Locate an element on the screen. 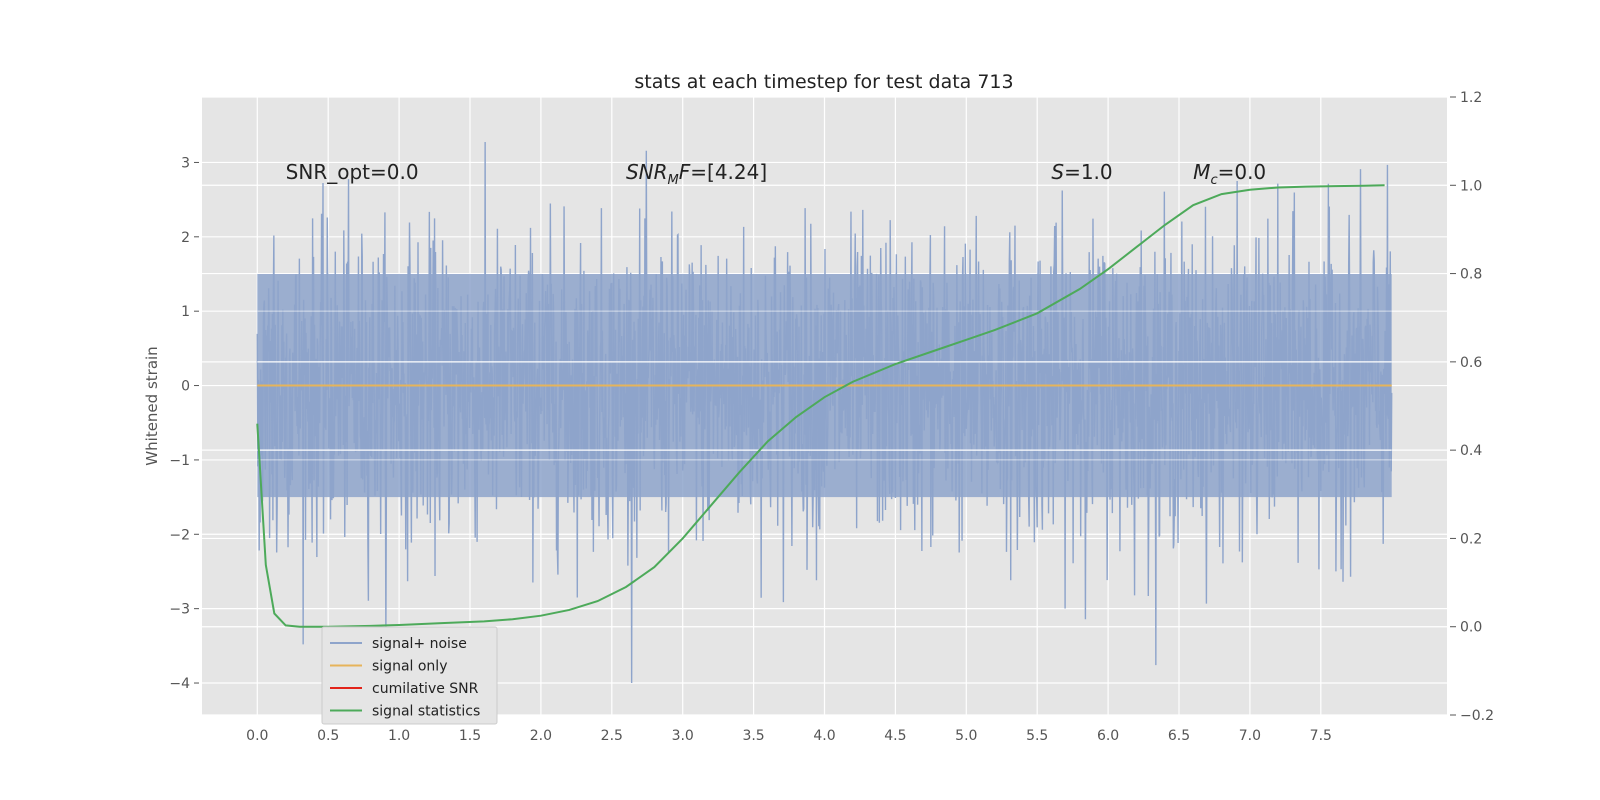 Image resolution: width=1600 pixels, height=800 pixels. y2-tick-label: 0.4 is located at coordinates (1471, 451).